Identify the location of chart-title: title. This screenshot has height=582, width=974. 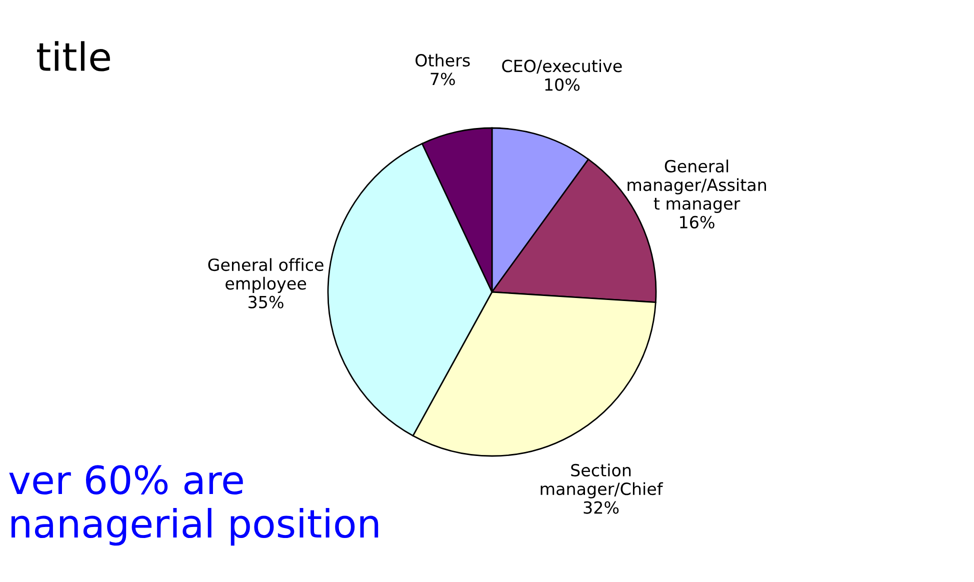
(73, 56).